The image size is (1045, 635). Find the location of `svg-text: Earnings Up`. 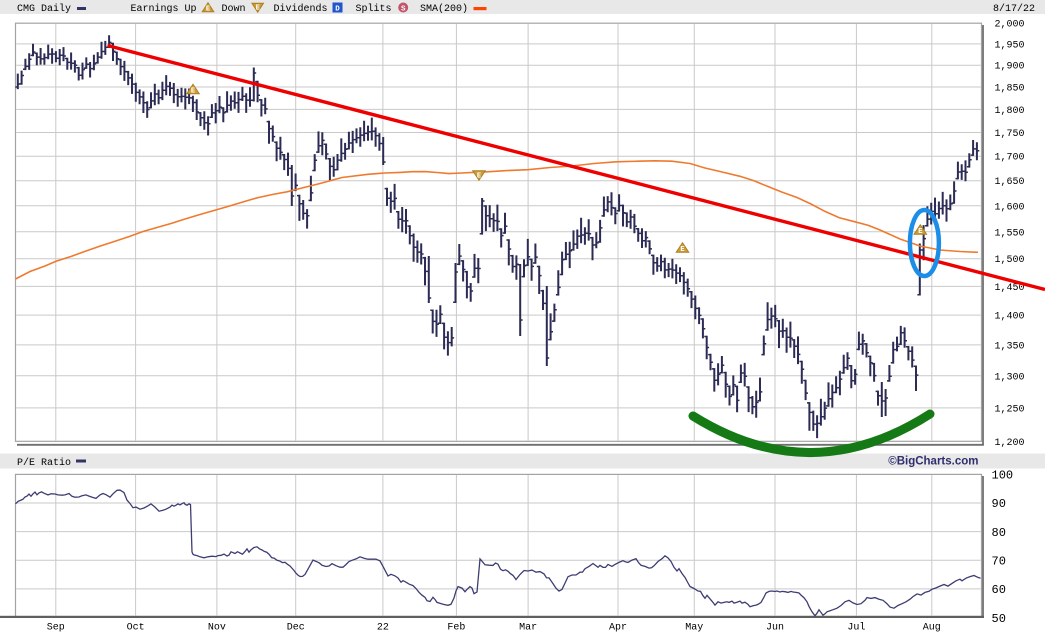

svg-text: Earnings Up is located at coordinates (164, 9).